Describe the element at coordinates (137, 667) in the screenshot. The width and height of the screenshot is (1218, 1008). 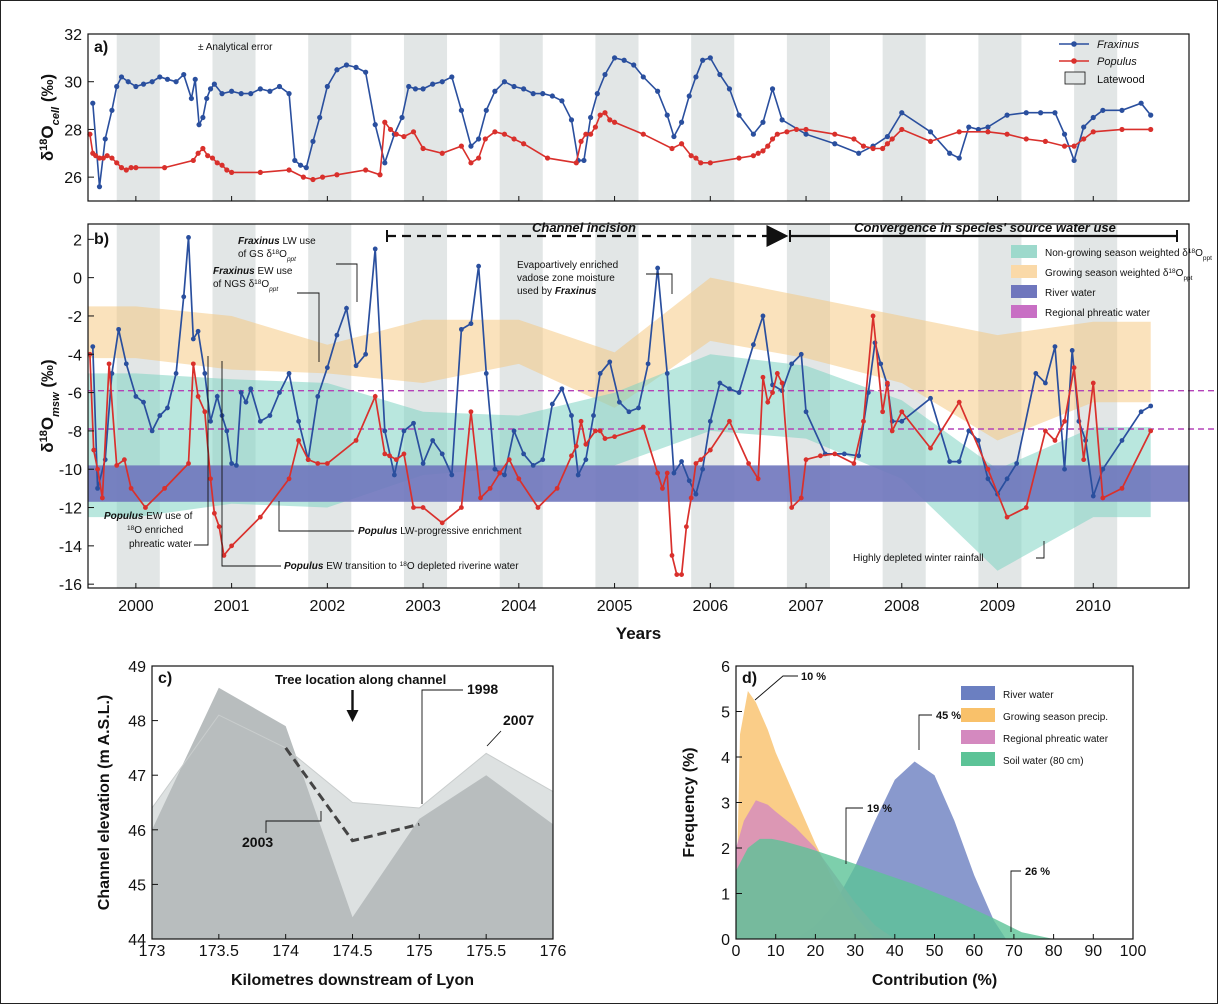
I see `ytick-label-c-5: 49` at that location.